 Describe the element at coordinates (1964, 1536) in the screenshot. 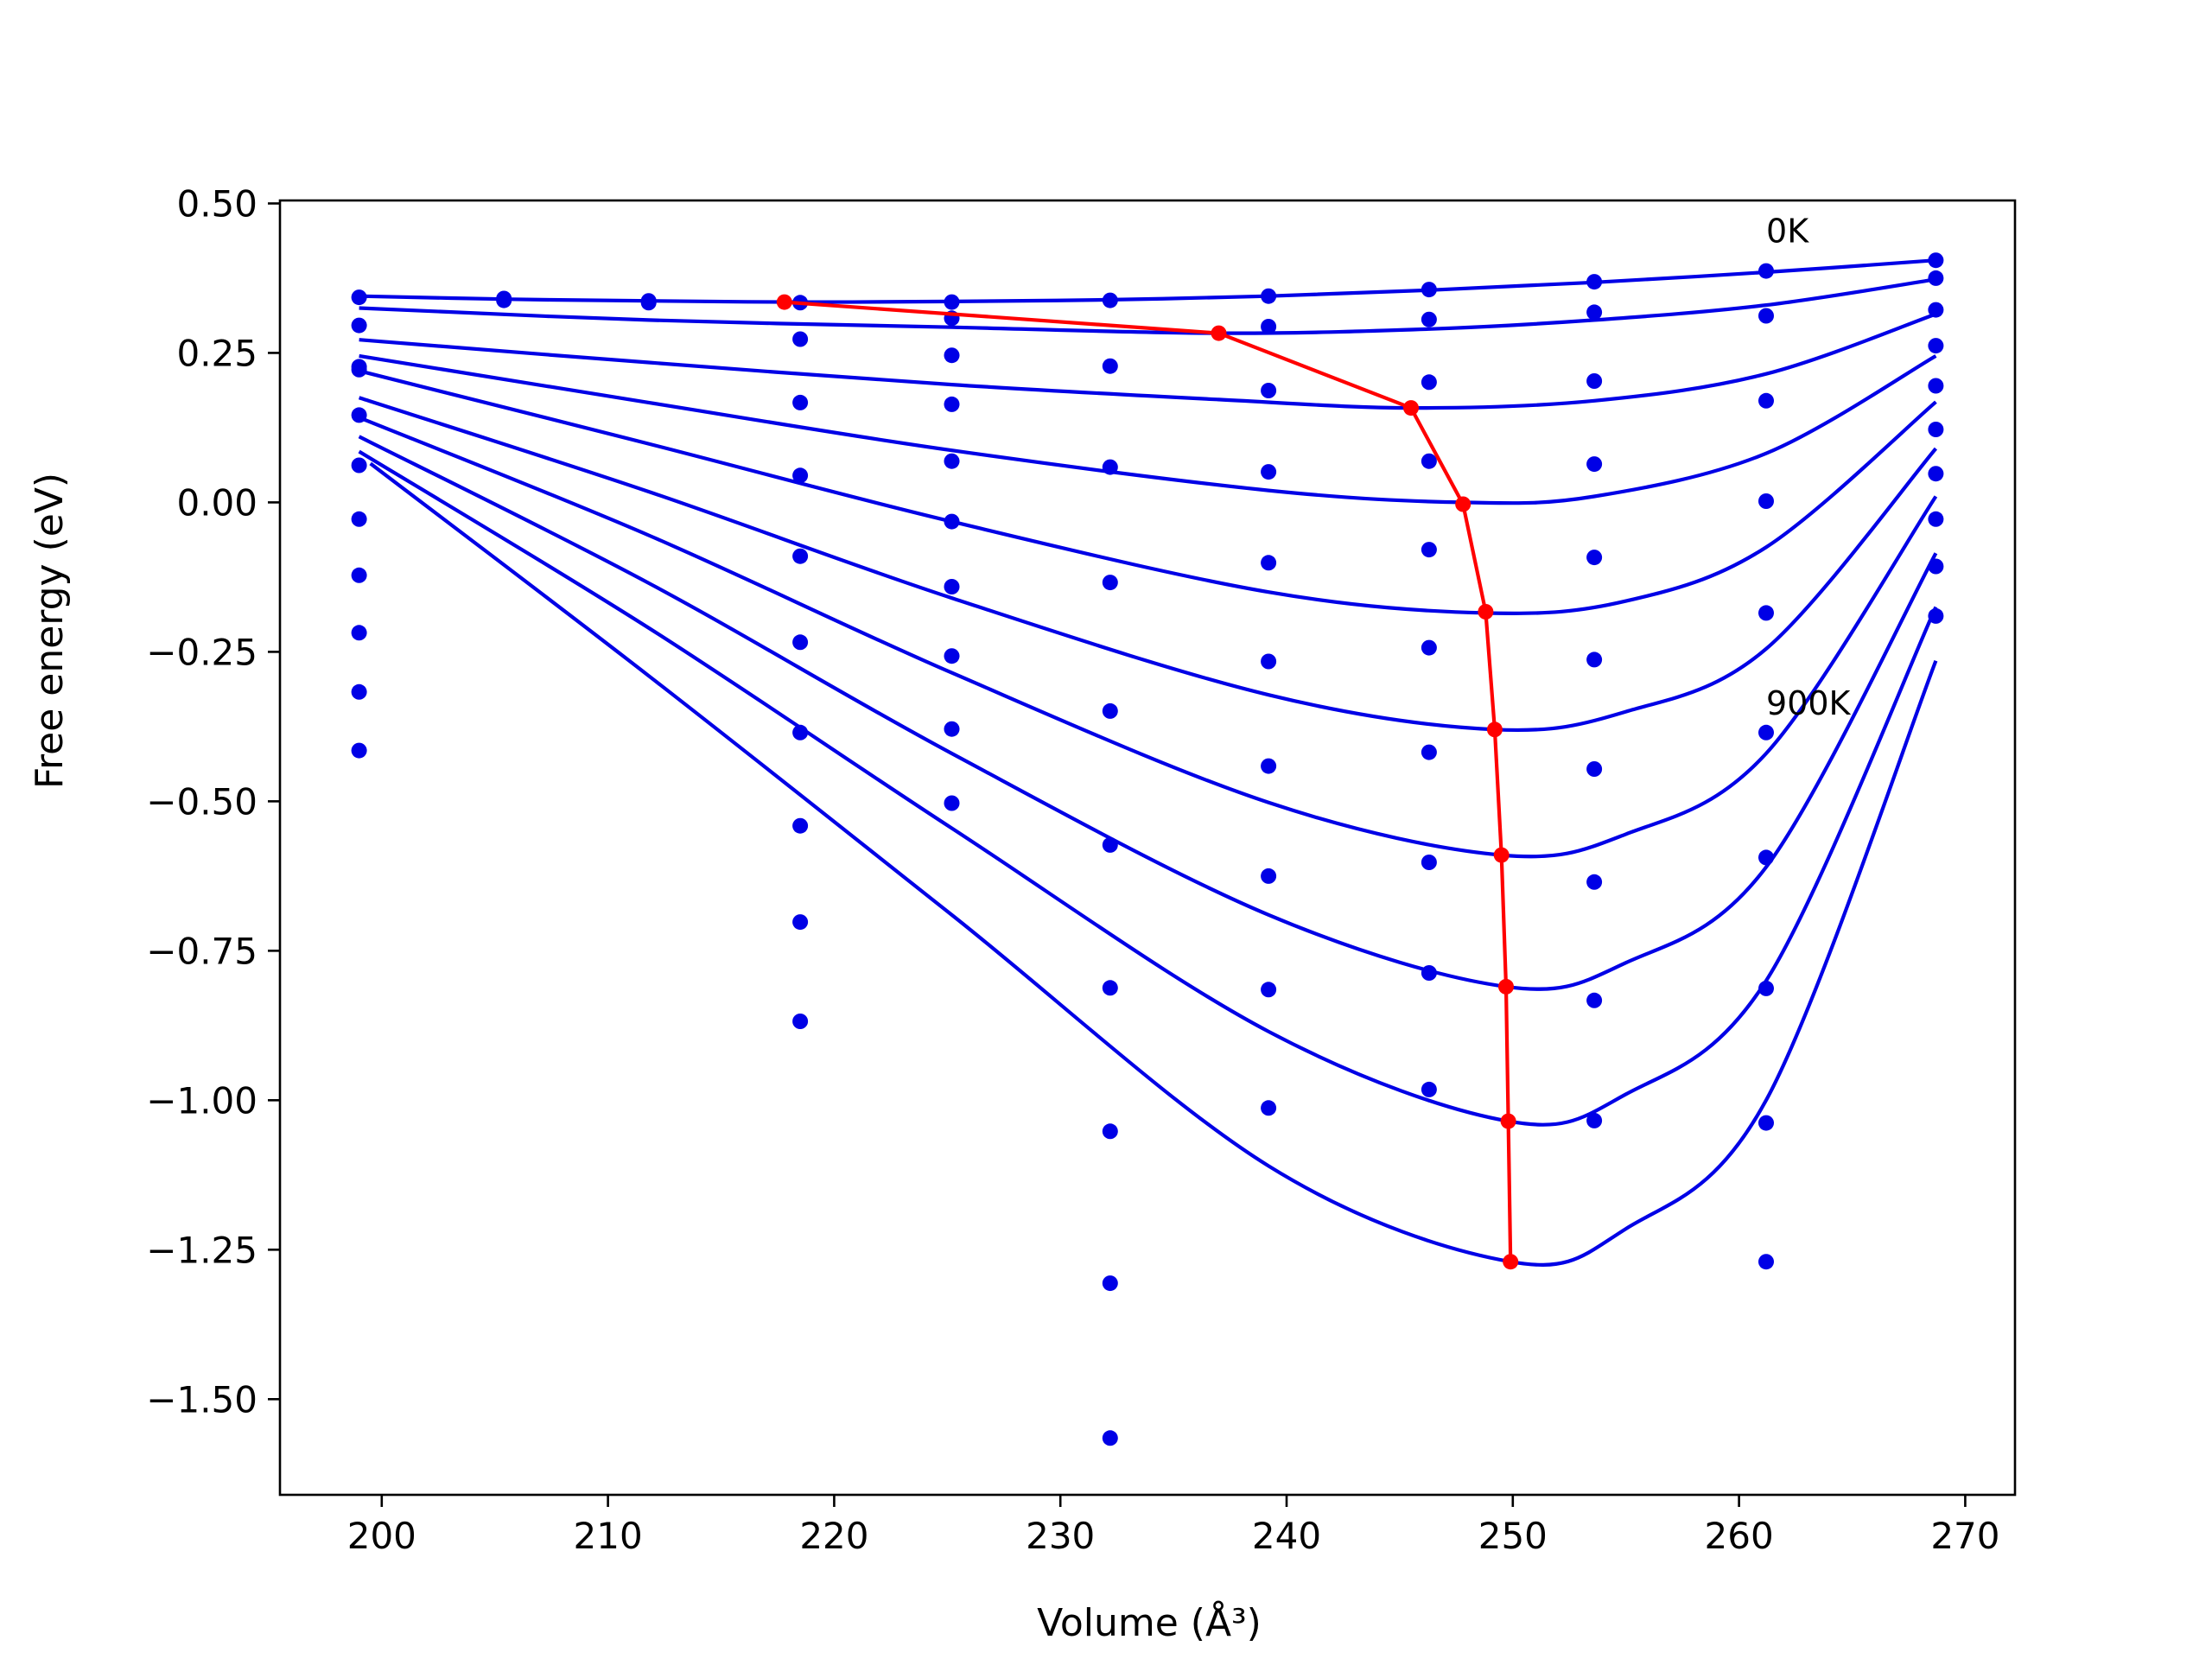

I see `x-tick-label: 270` at that location.